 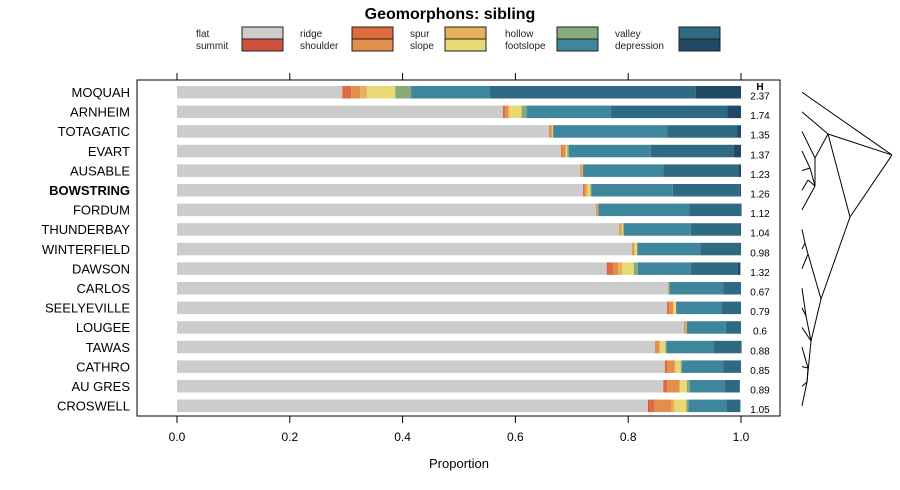 I want to click on row-label: TAWAS, so click(x=108, y=347).